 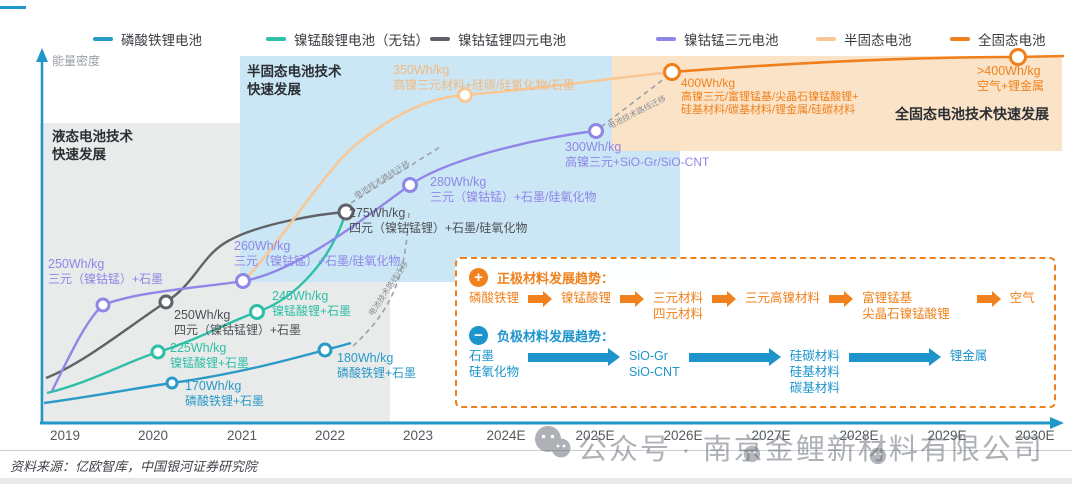 What do you see at coordinates (513, 189) in the screenshot?
I see `annotation-280-ternary: 280Wh/kg 三元（镍钴锰）+石墨/硅氧化物` at bounding box center [513, 189].